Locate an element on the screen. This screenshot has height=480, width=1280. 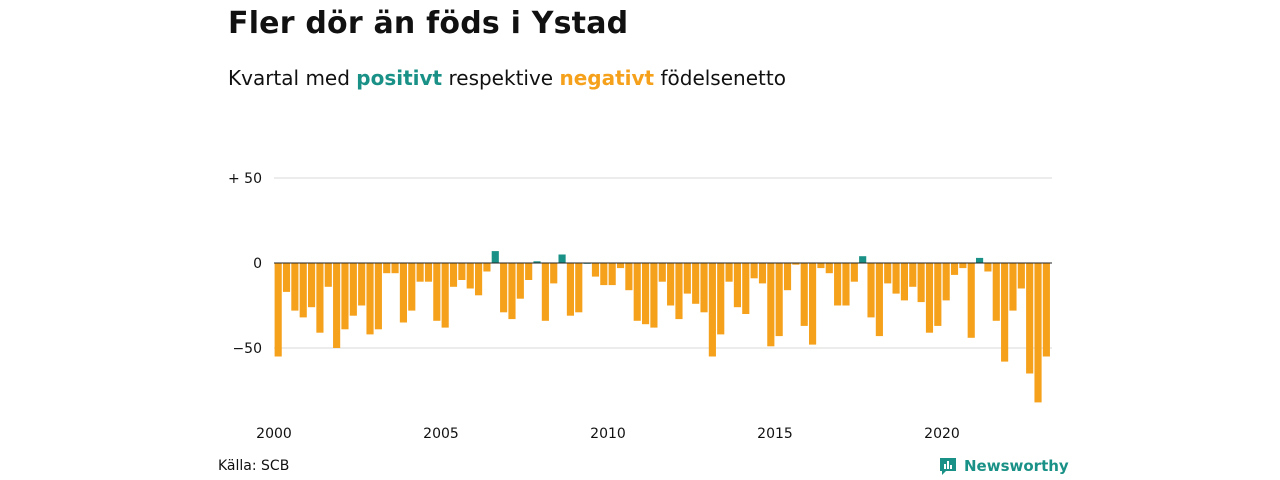
x-tick-label: 2005 is located at coordinates (441, 434).